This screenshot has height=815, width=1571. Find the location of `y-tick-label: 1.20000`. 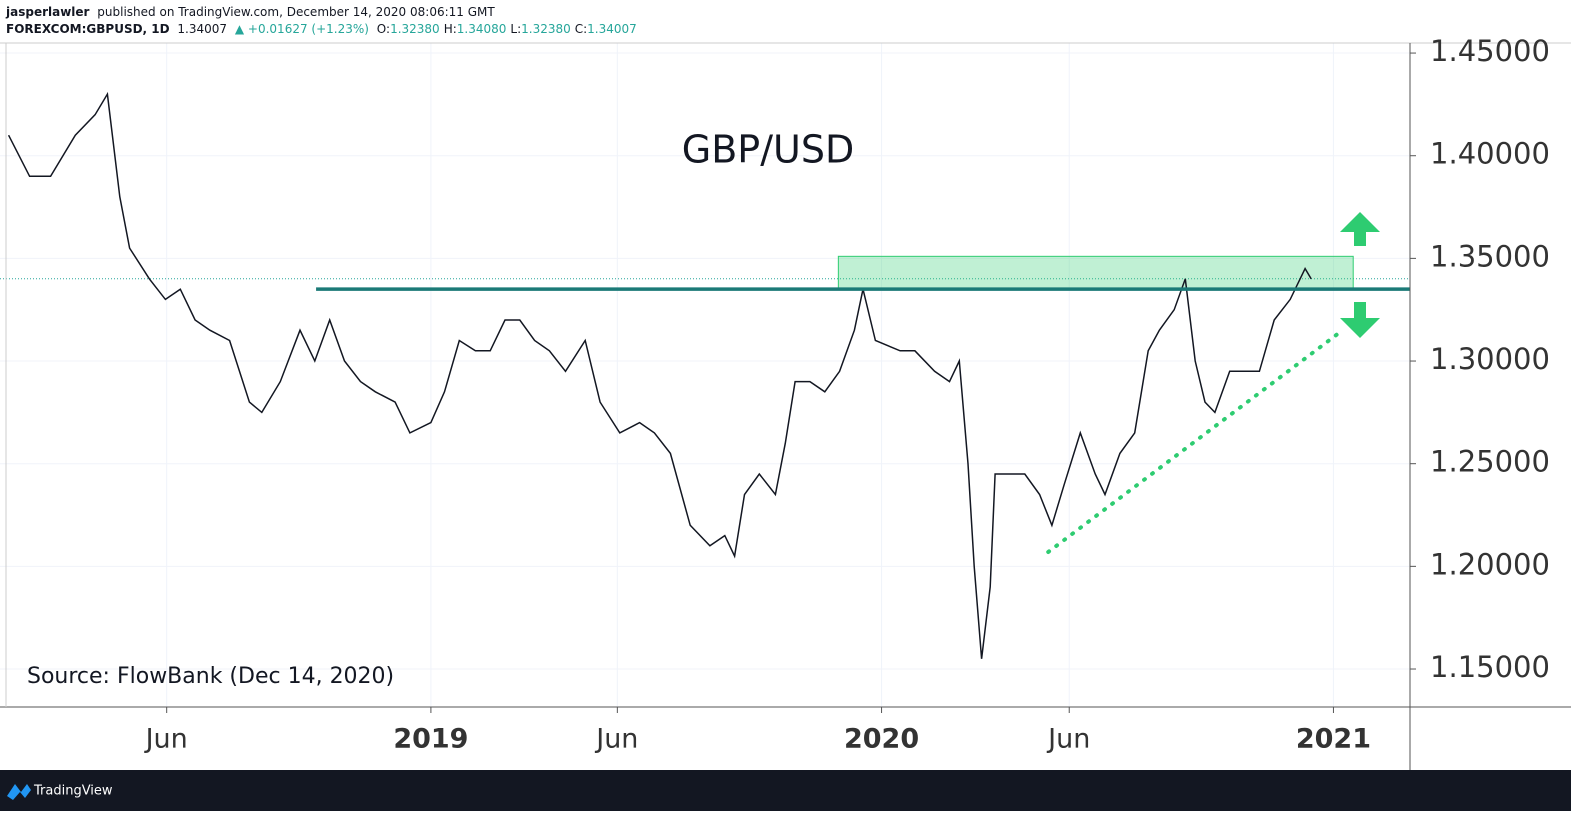

y-tick-label: 1.20000 is located at coordinates (1490, 564).